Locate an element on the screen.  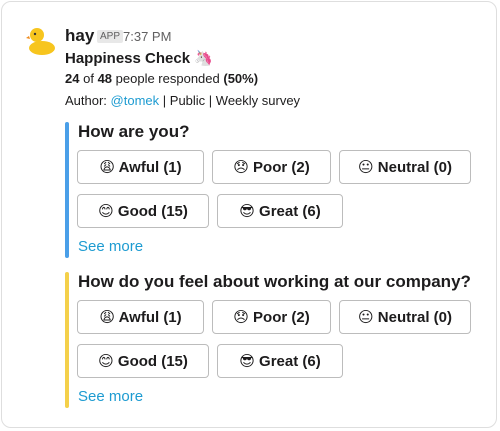
responded-count: 24 is located at coordinates (72, 78).